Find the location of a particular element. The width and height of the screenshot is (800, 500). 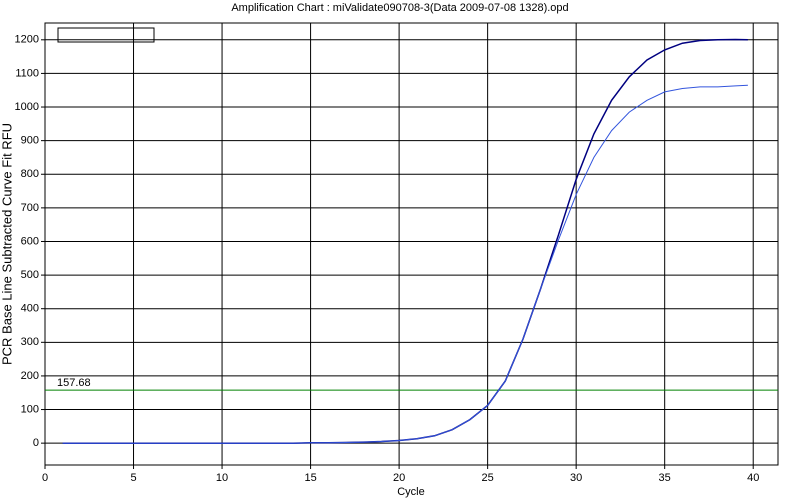

y-tick-label: 800 is located at coordinates (30, 174).